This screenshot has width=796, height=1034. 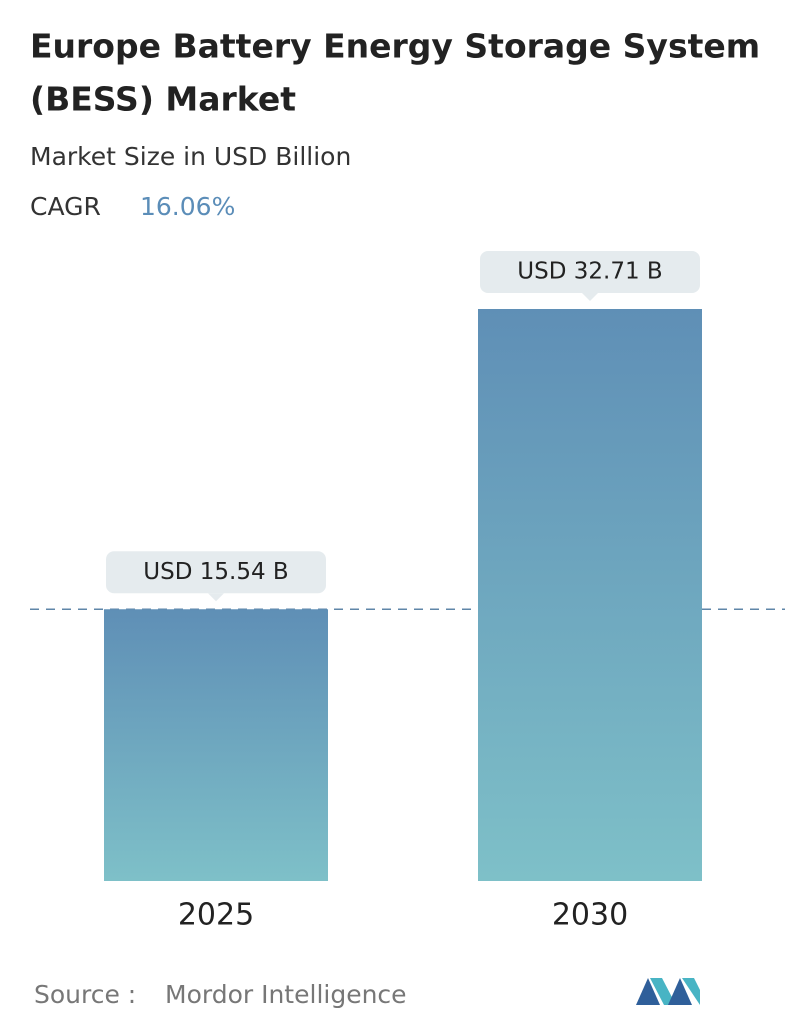 I want to click on value-label: USD 32.71 B, so click(x=589, y=272).